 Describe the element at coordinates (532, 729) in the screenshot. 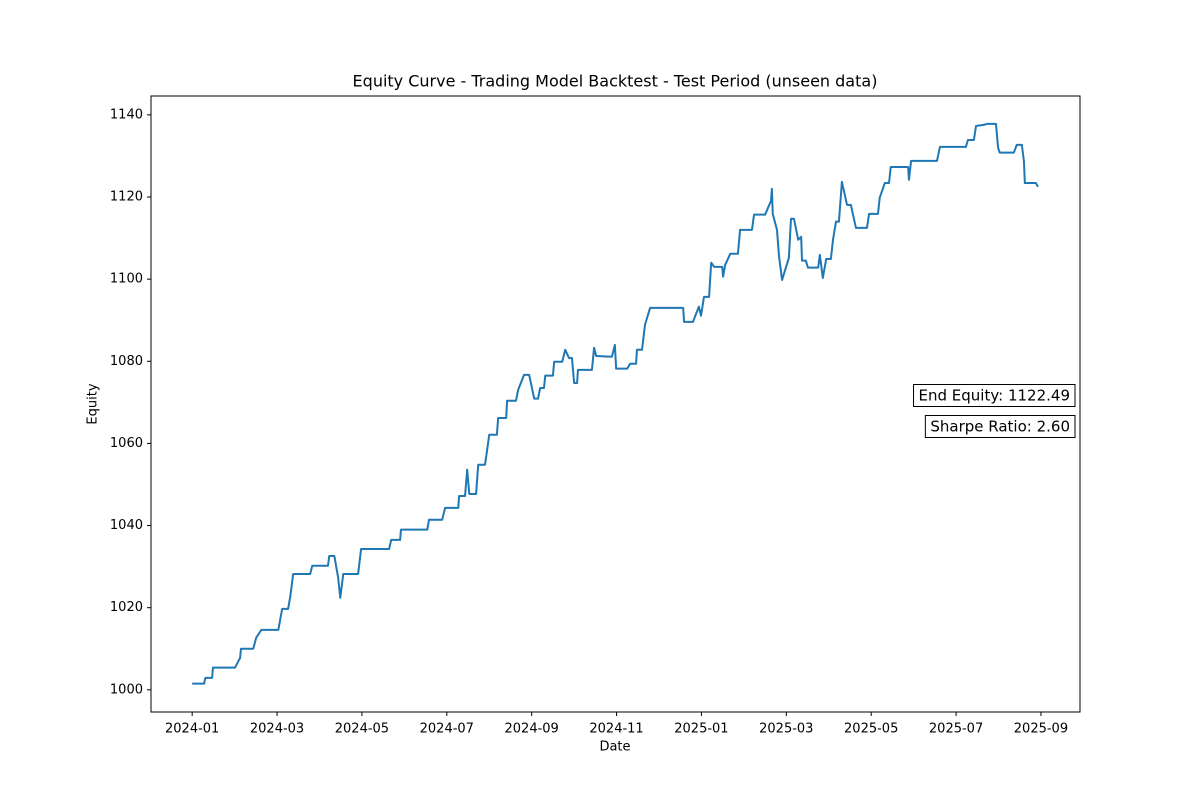

I see `x-tick-label: 2024-09` at that location.